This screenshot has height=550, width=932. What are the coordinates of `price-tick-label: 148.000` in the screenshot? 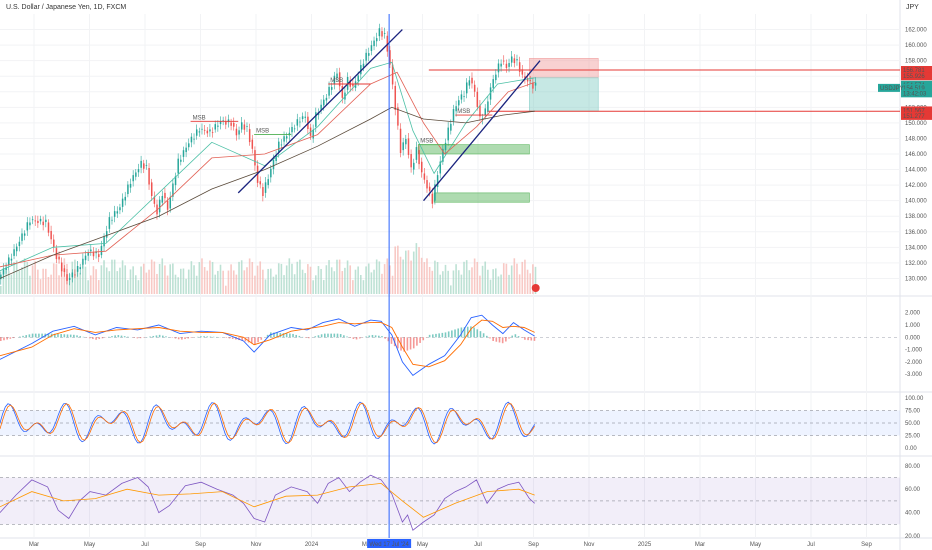 It's located at (916, 139).